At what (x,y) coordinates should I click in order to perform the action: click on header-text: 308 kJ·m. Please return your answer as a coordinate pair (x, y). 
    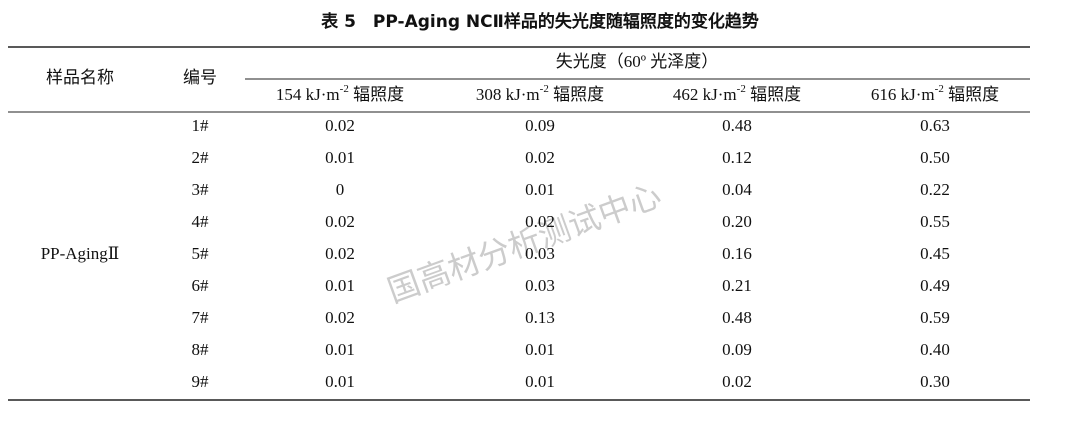
    Looking at the image, I should click on (508, 94).